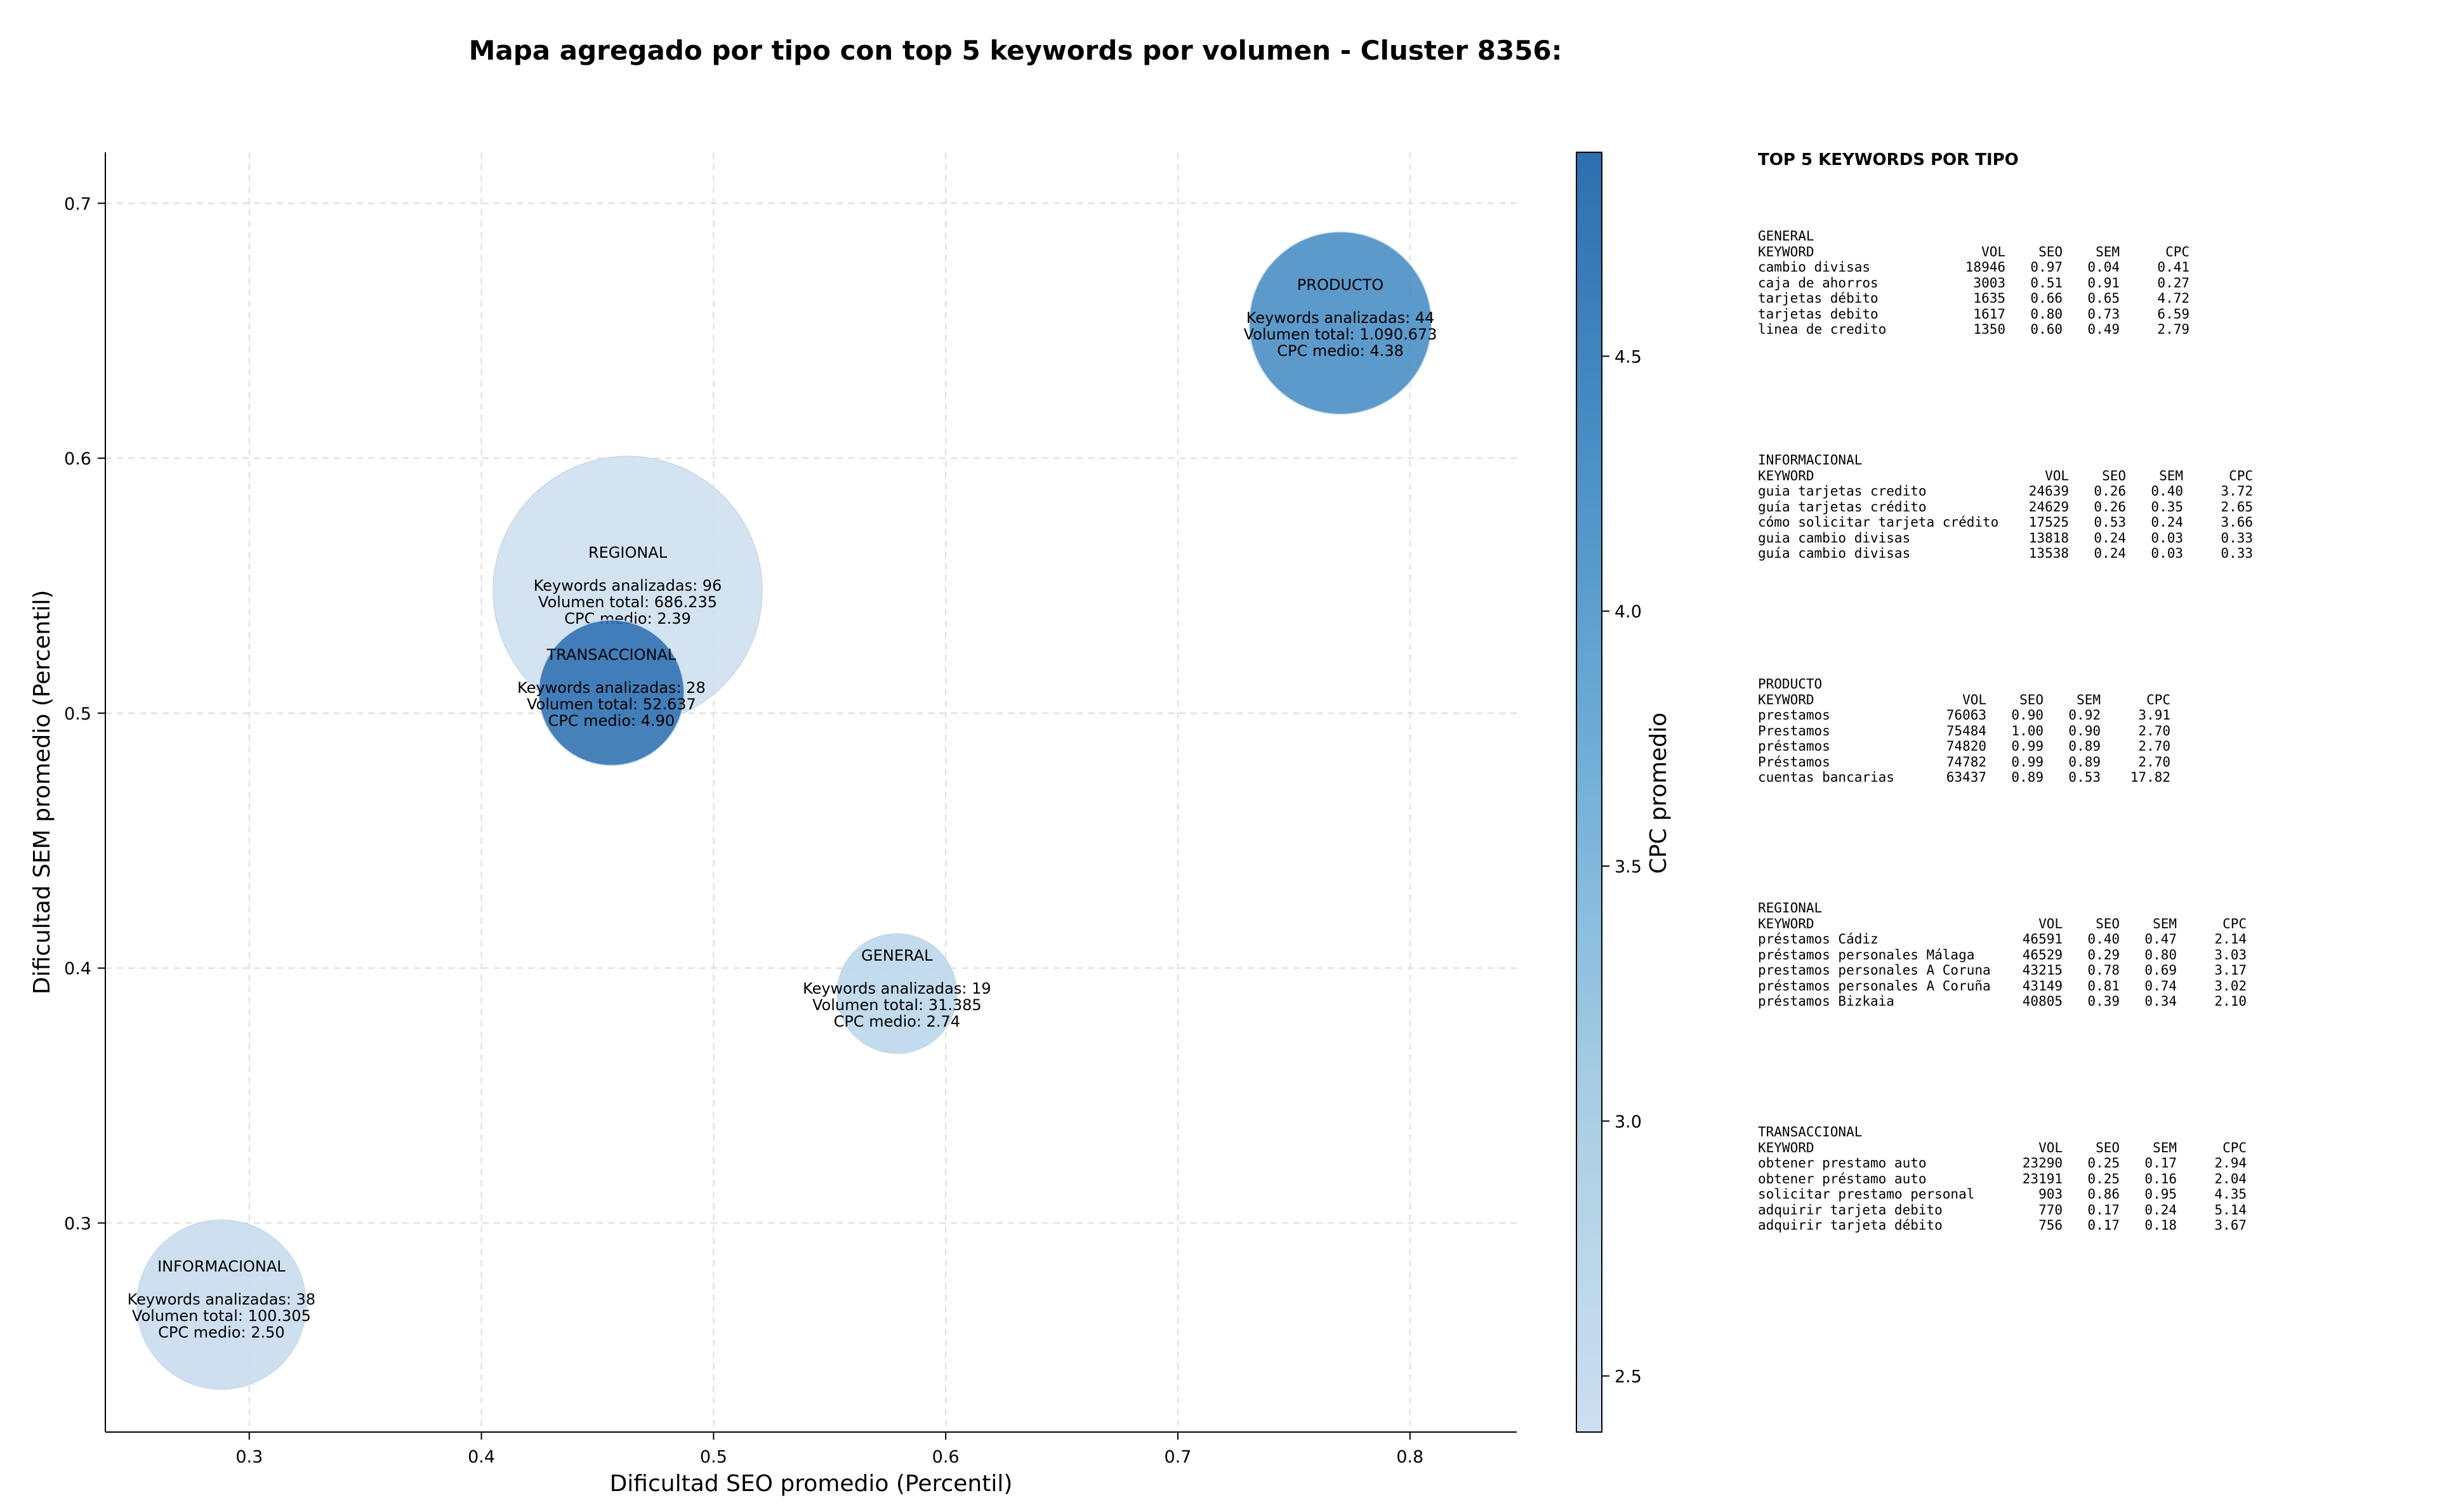 The image size is (2437, 1512). I want to click on bubble-volume-label: Volumen total: 31.385, so click(897, 1005).